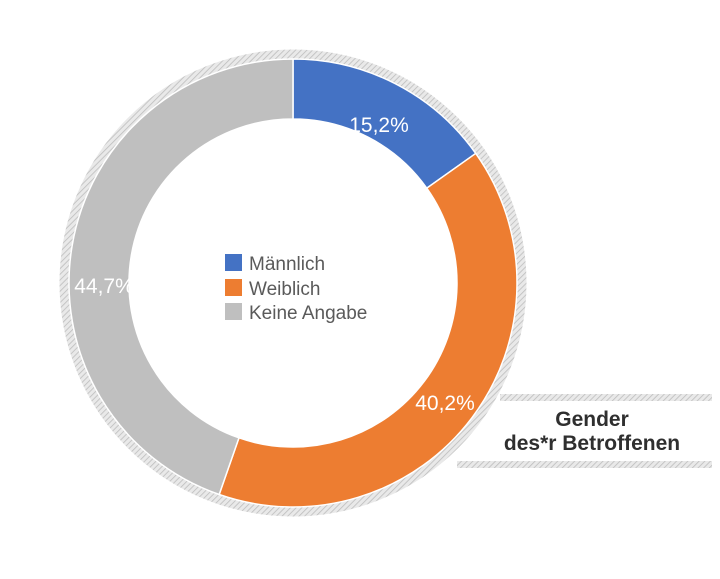  What do you see at coordinates (379, 125) in the screenshot?
I see `slice-label-maennlich: 15,2%` at bounding box center [379, 125].